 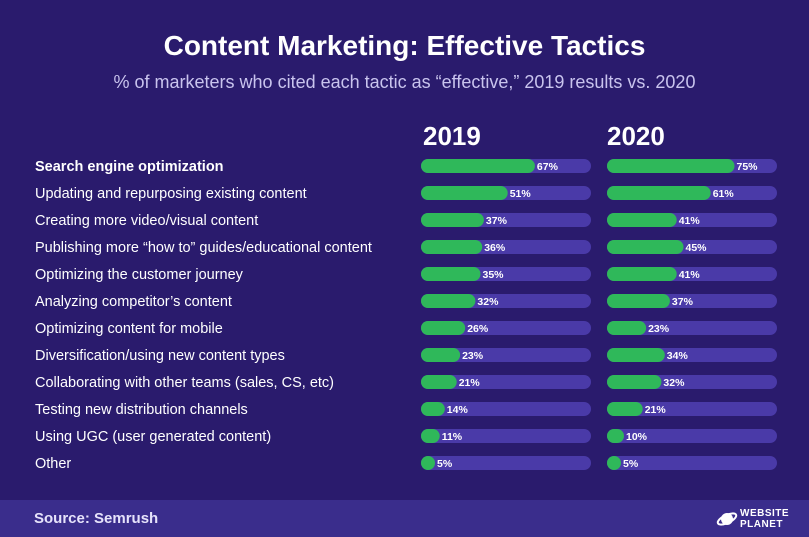 What do you see at coordinates (765, 513) in the screenshot?
I see `logo-line1: WEBSITE` at bounding box center [765, 513].